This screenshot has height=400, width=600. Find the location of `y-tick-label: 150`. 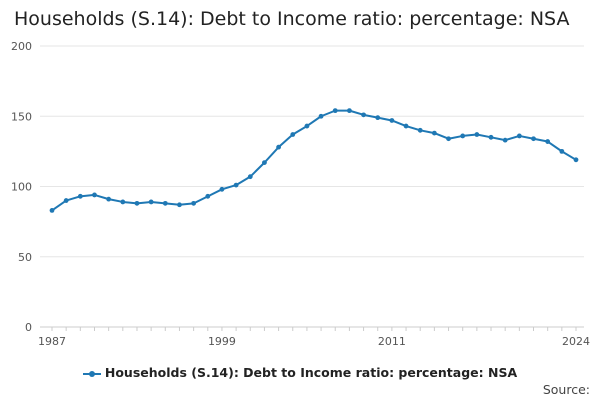

y-tick-label: 150 is located at coordinates (21, 116).